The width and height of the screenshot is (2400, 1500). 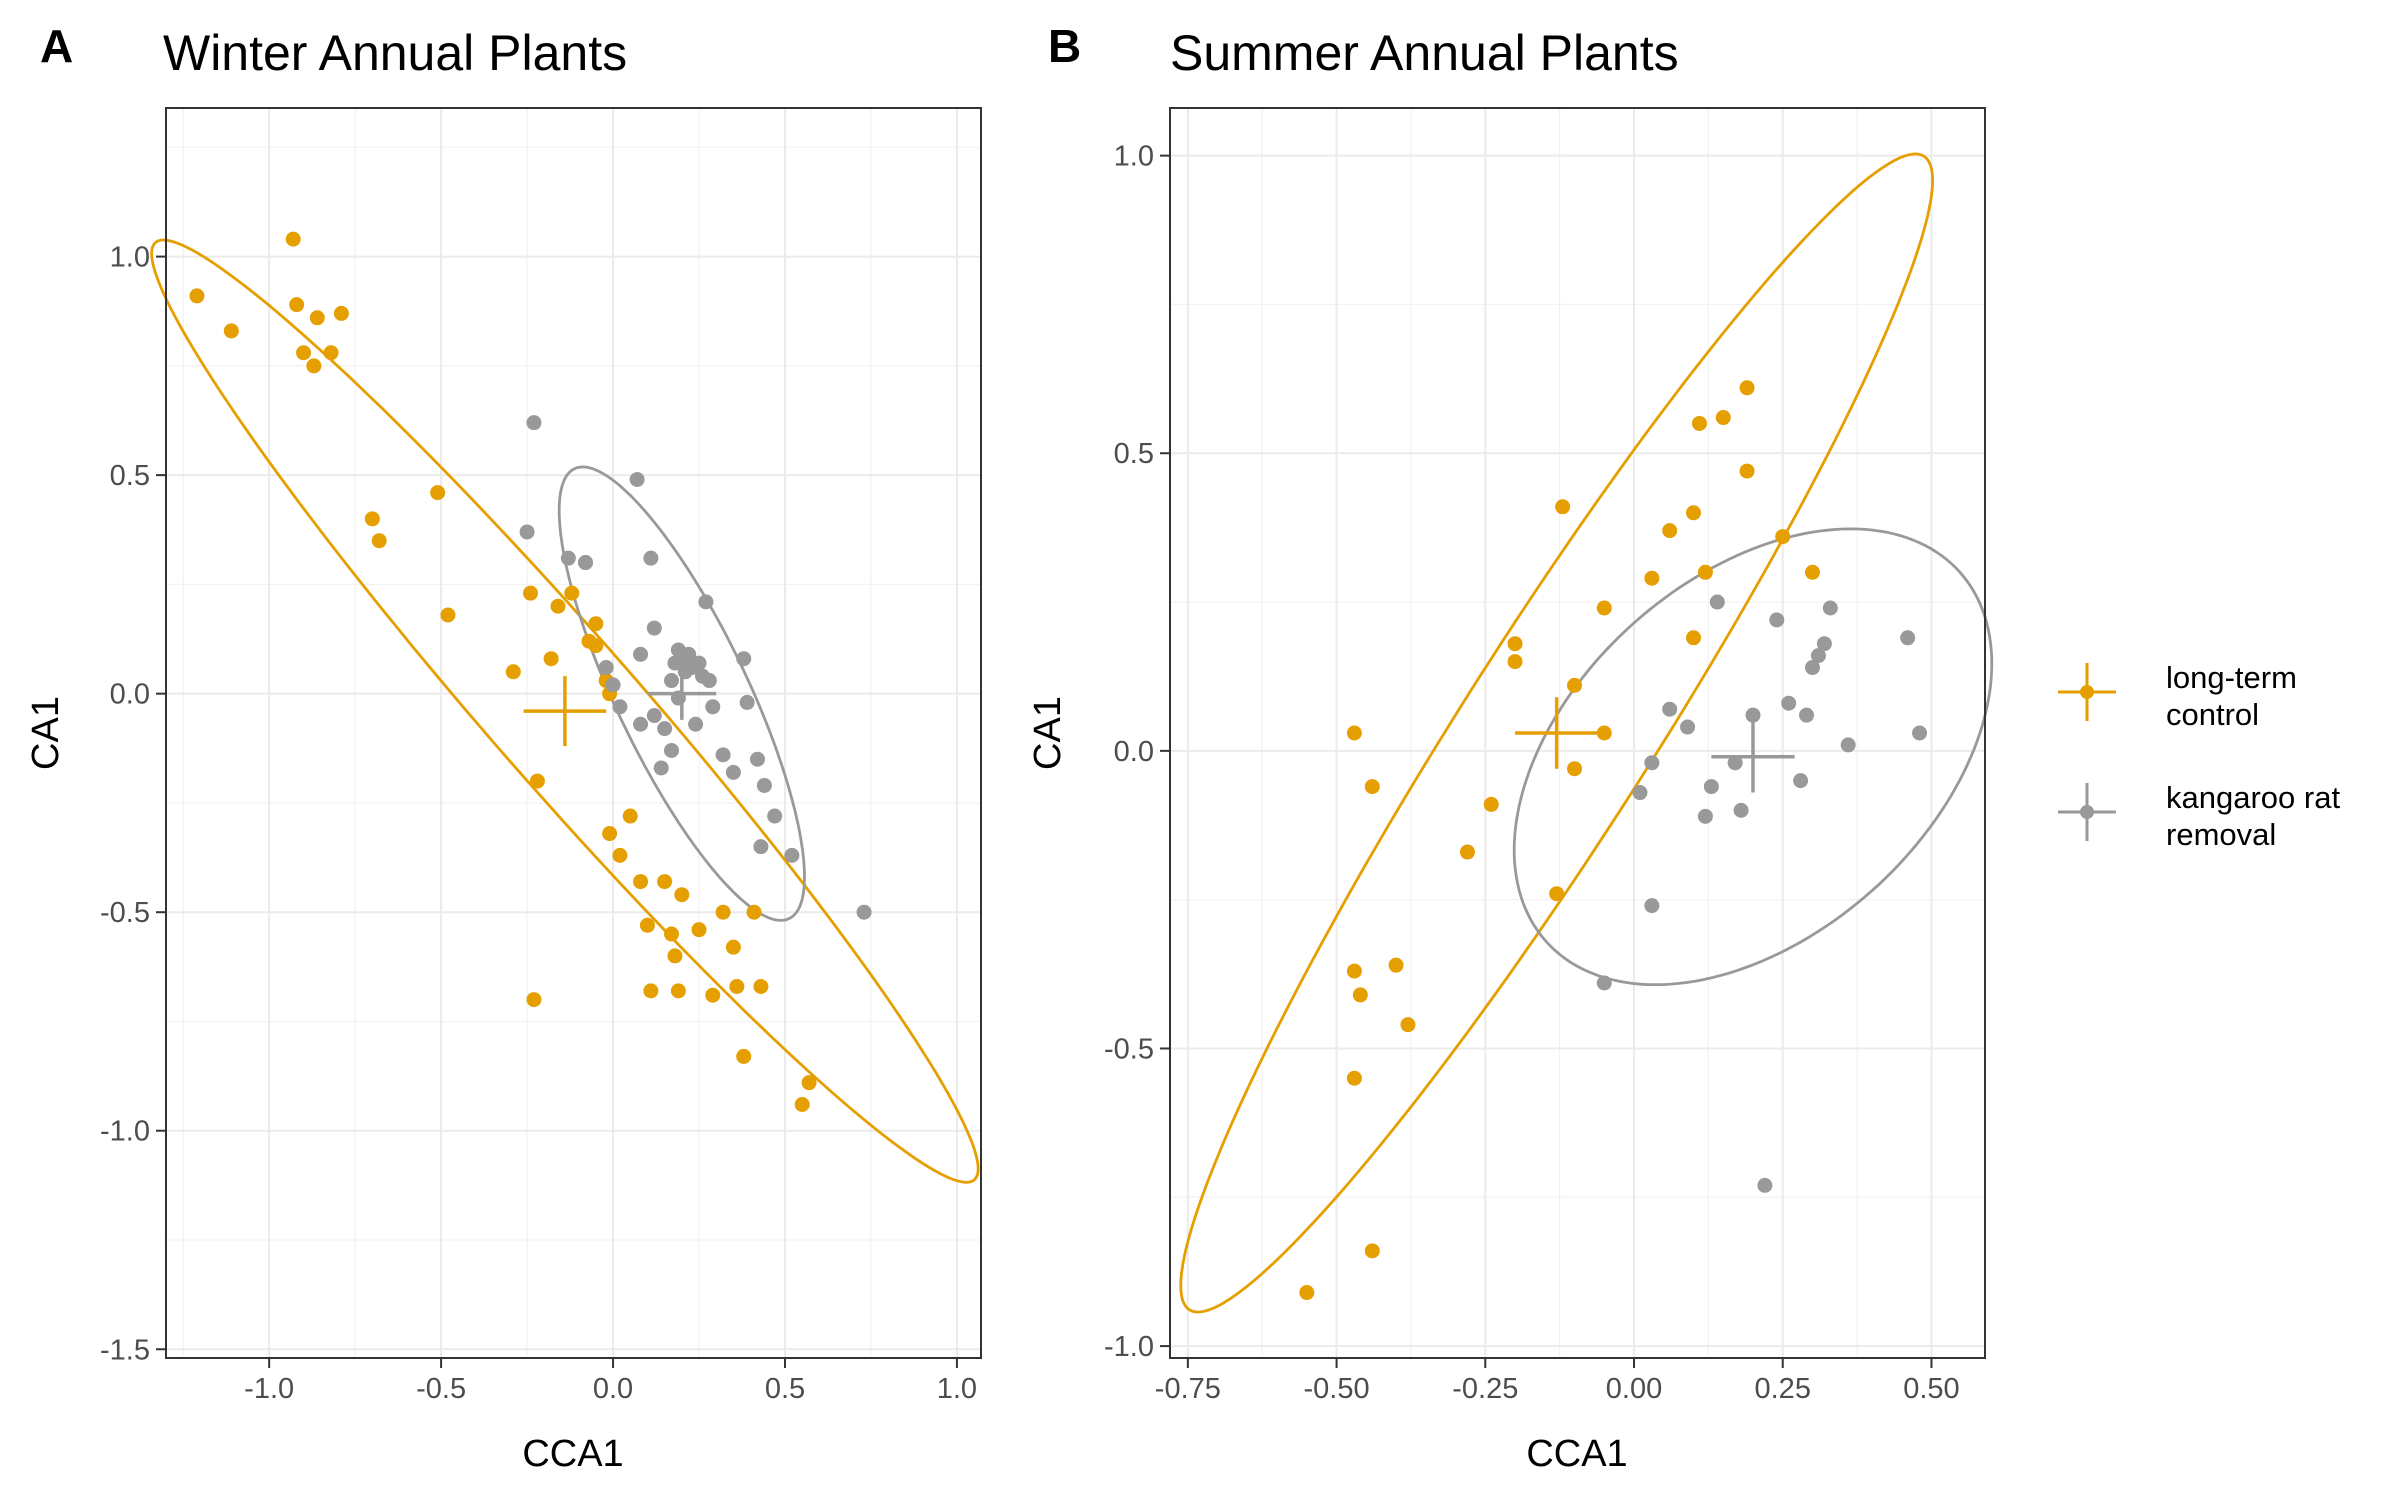 I want to click on legend-key-kangaroo-rat-removal-dot, so click(x=2087, y=812).